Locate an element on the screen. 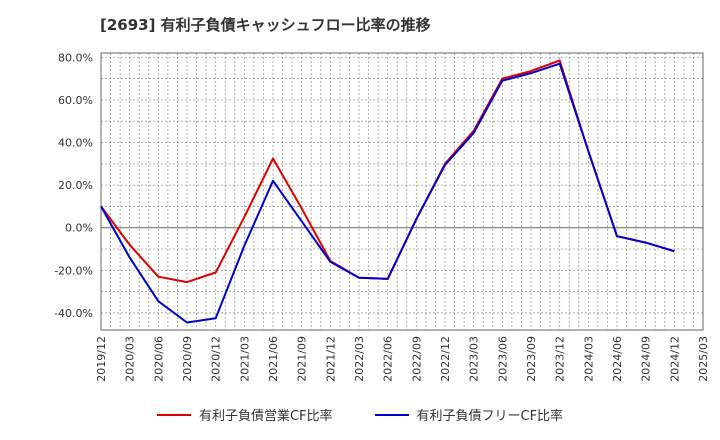 The image size is (720, 440). x-tick-label: 2024/09 is located at coordinates (646, 359).